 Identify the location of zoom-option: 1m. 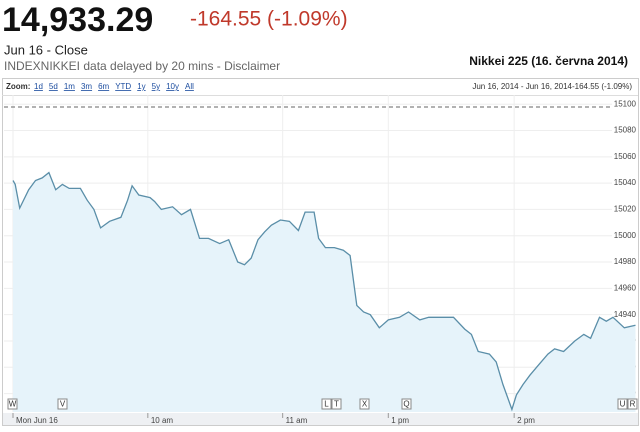
(69, 86).